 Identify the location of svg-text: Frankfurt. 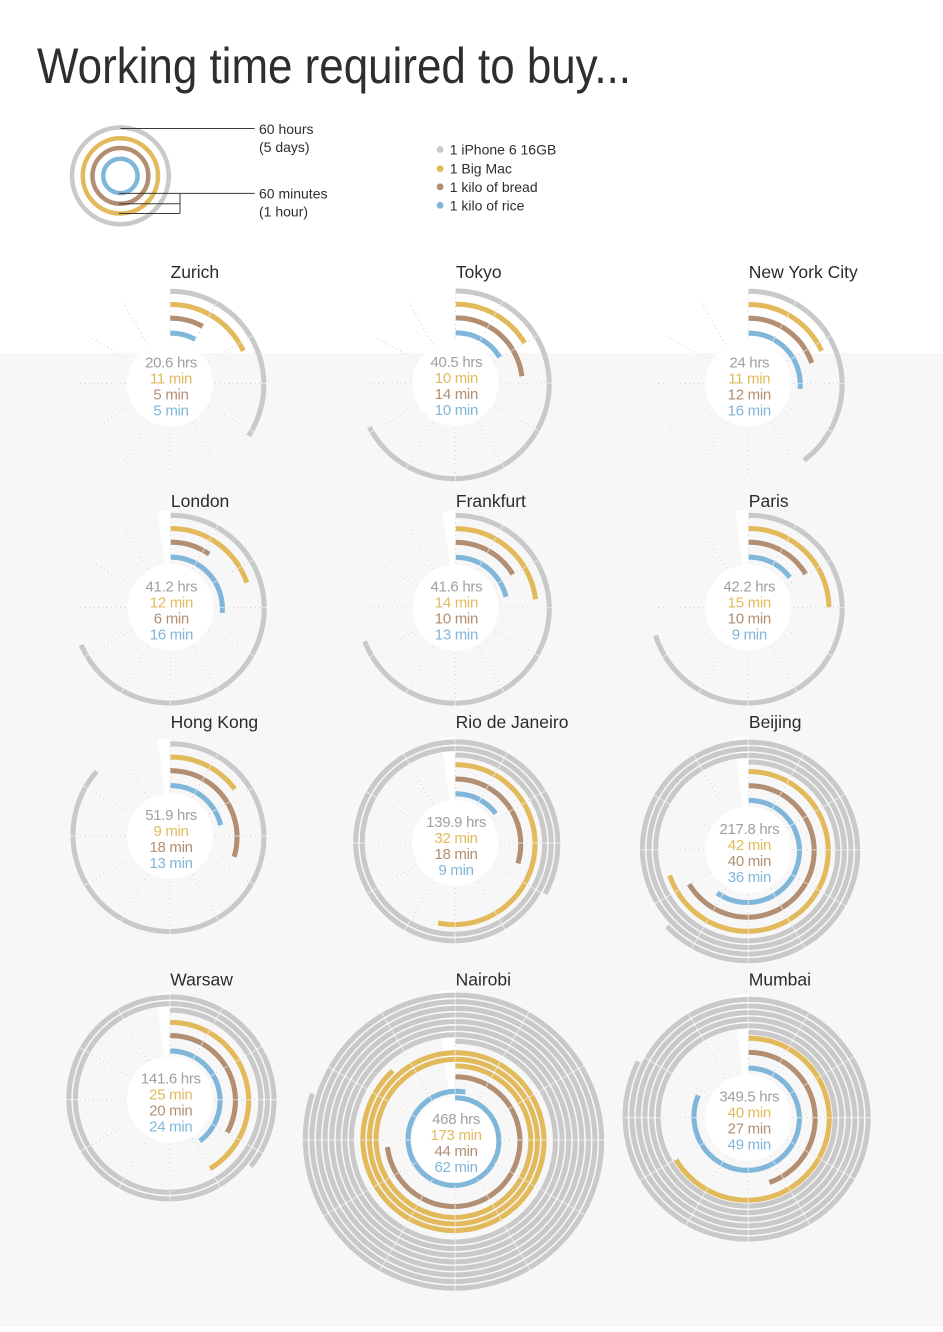
(491, 501).